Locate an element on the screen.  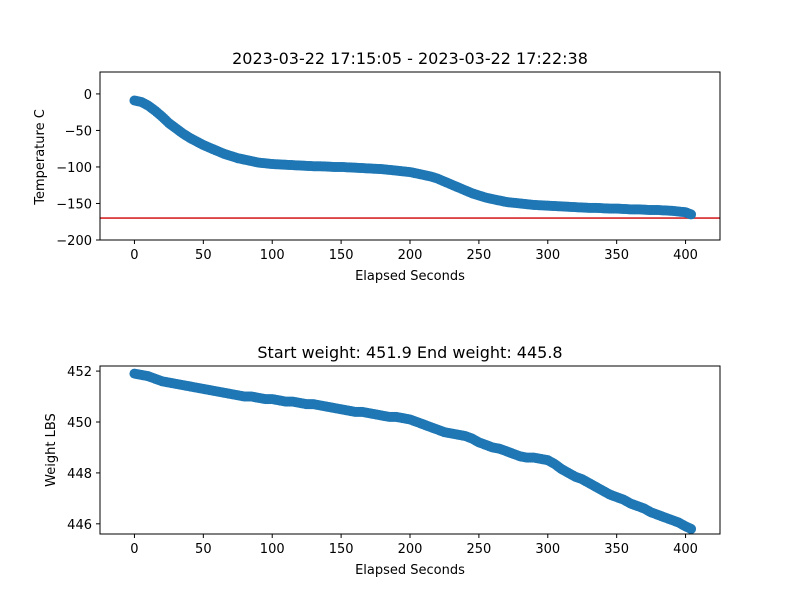
y-tick-label: 452 is located at coordinates (79, 372).